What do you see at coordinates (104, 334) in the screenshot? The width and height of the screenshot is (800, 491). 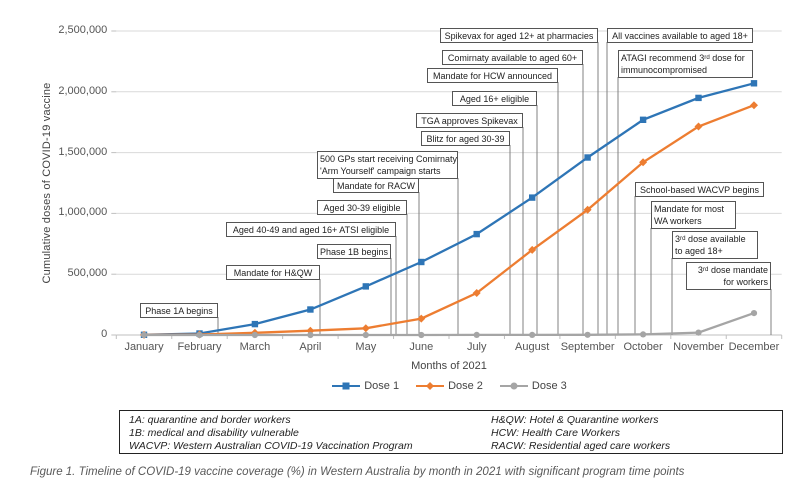 I see `y-tick-label: 0` at bounding box center [104, 334].